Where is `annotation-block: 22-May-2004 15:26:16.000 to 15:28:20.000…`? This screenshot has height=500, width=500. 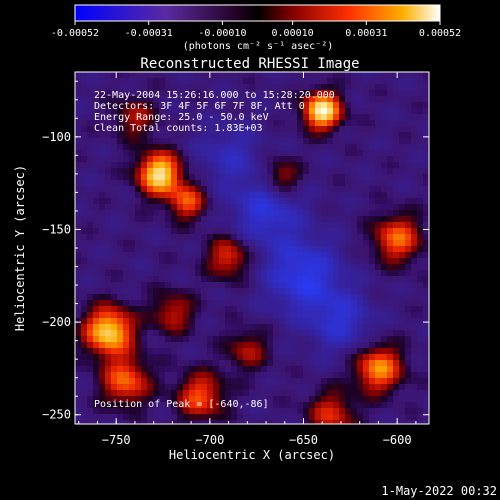 annotation-block: 22-May-2004 15:26:16.000 to 15:28:20.000… is located at coordinates (214, 112).